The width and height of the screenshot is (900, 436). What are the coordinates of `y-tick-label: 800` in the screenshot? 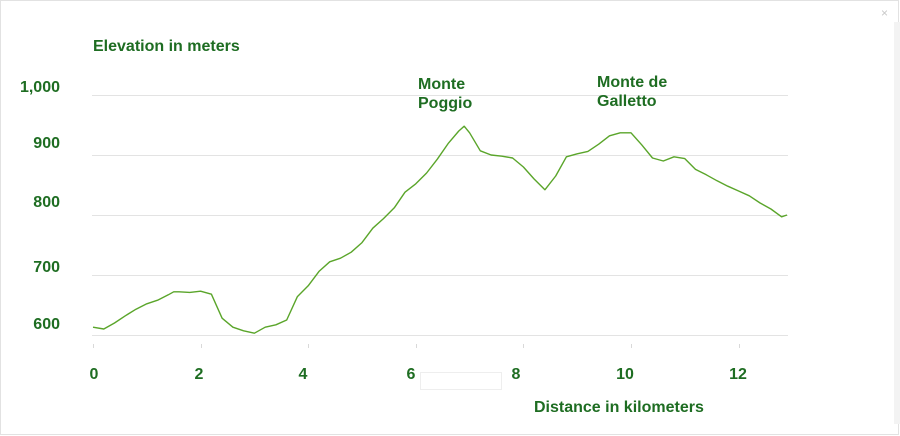 It's located at (46, 202).